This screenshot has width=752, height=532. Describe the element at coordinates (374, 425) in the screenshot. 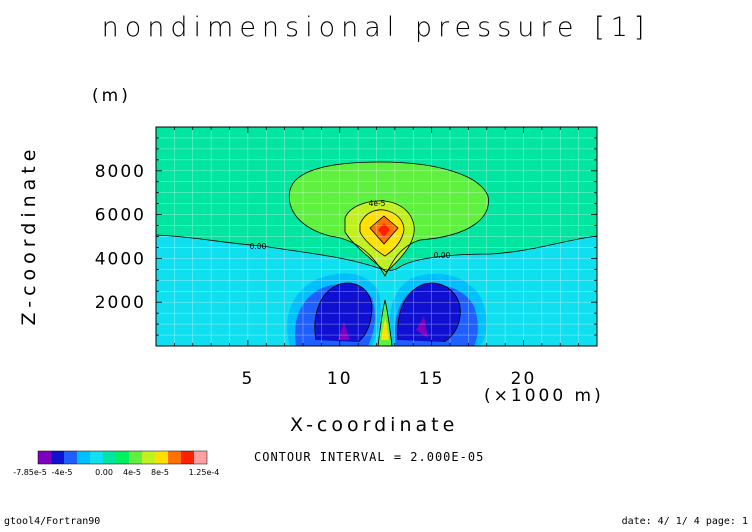

I see `x-axis-label: X-coordinate` at that location.